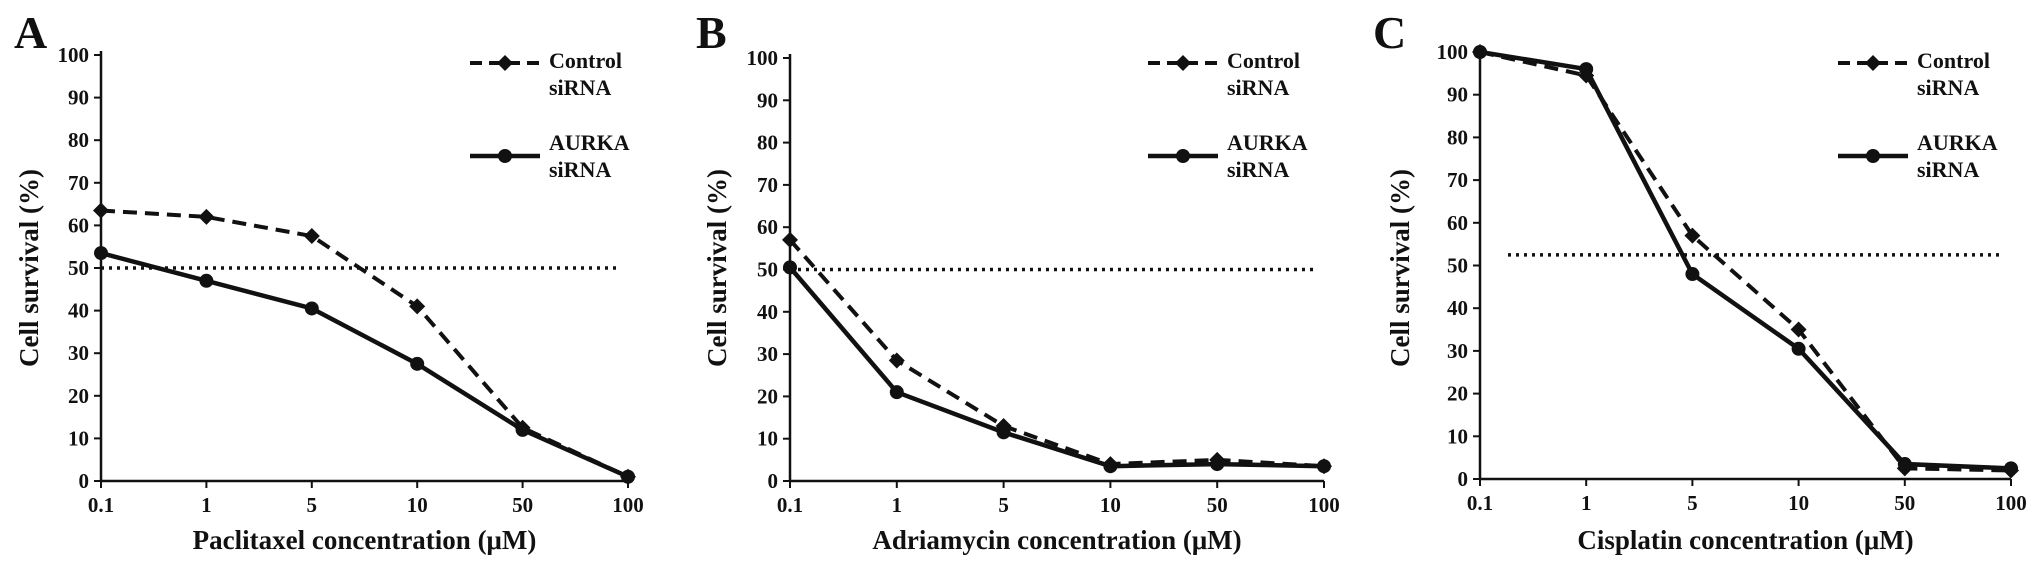 This screenshot has width=2037, height=569. What do you see at coordinates (1183, 156) in the screenshot?
I see `legend-marker-aurka-sirna` at bounding box center [1183, 156].